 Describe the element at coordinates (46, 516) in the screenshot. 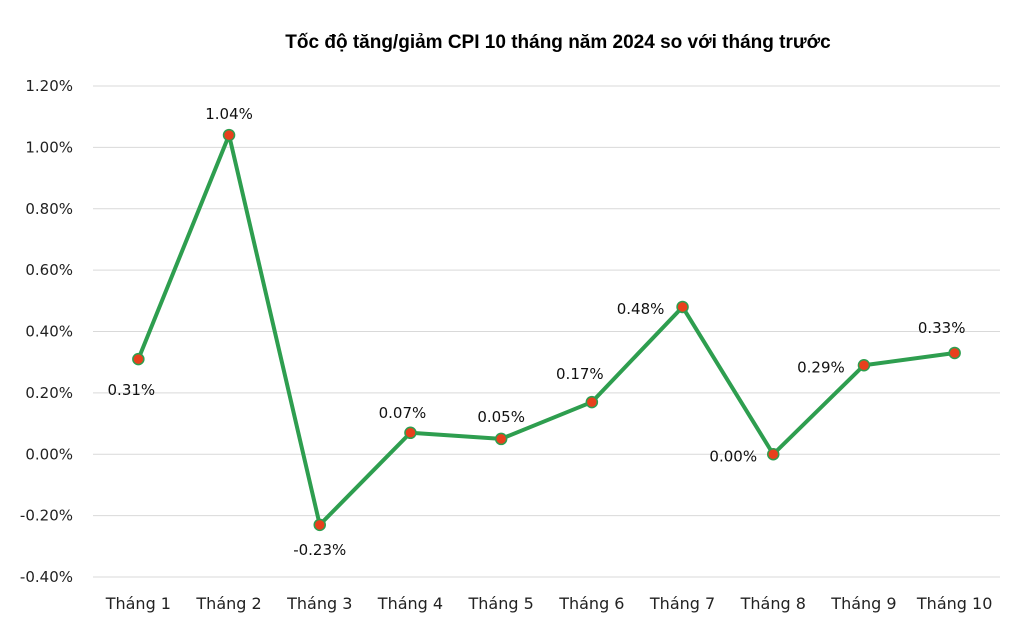

I see `y-tick-label: -0.20%` at that location.